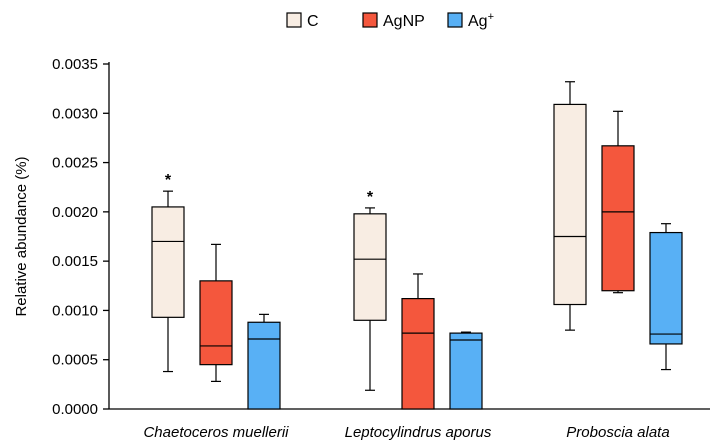 The width and height of the screenshot is (716, 446). I want to click on y-tick-label: 0.0000, so click(75, 409).